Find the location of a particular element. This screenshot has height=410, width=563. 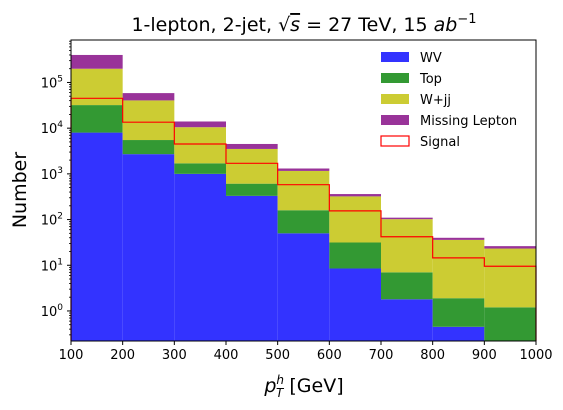

legend-swatch-top is located at coordinates (395, 78).